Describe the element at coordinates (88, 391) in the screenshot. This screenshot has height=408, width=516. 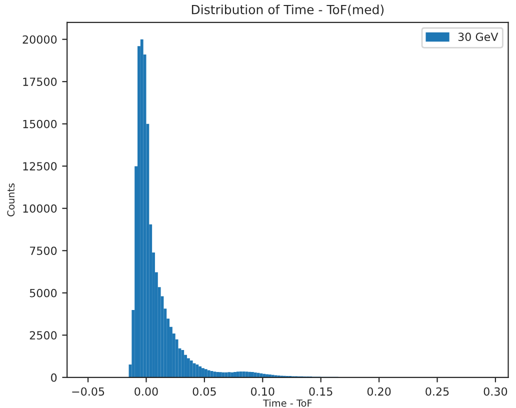
I see `x-tick-label: −0.05` at that location.